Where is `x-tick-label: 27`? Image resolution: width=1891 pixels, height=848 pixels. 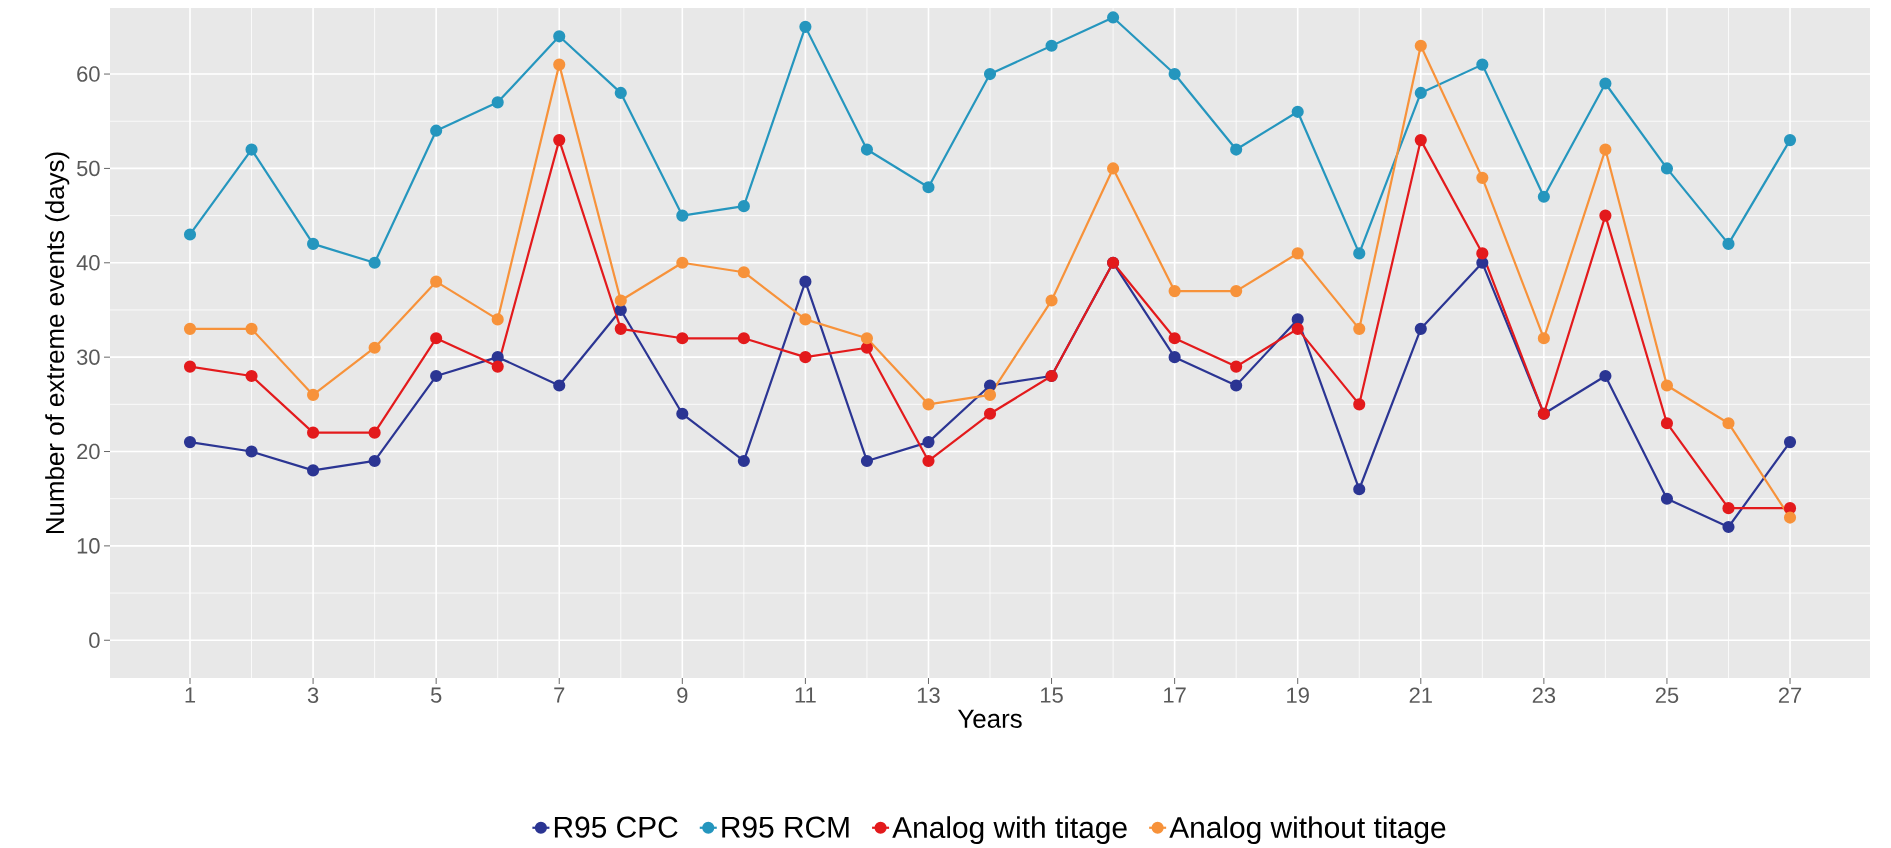
x-tick-label: 27 is located at coordinates (1790, 695).